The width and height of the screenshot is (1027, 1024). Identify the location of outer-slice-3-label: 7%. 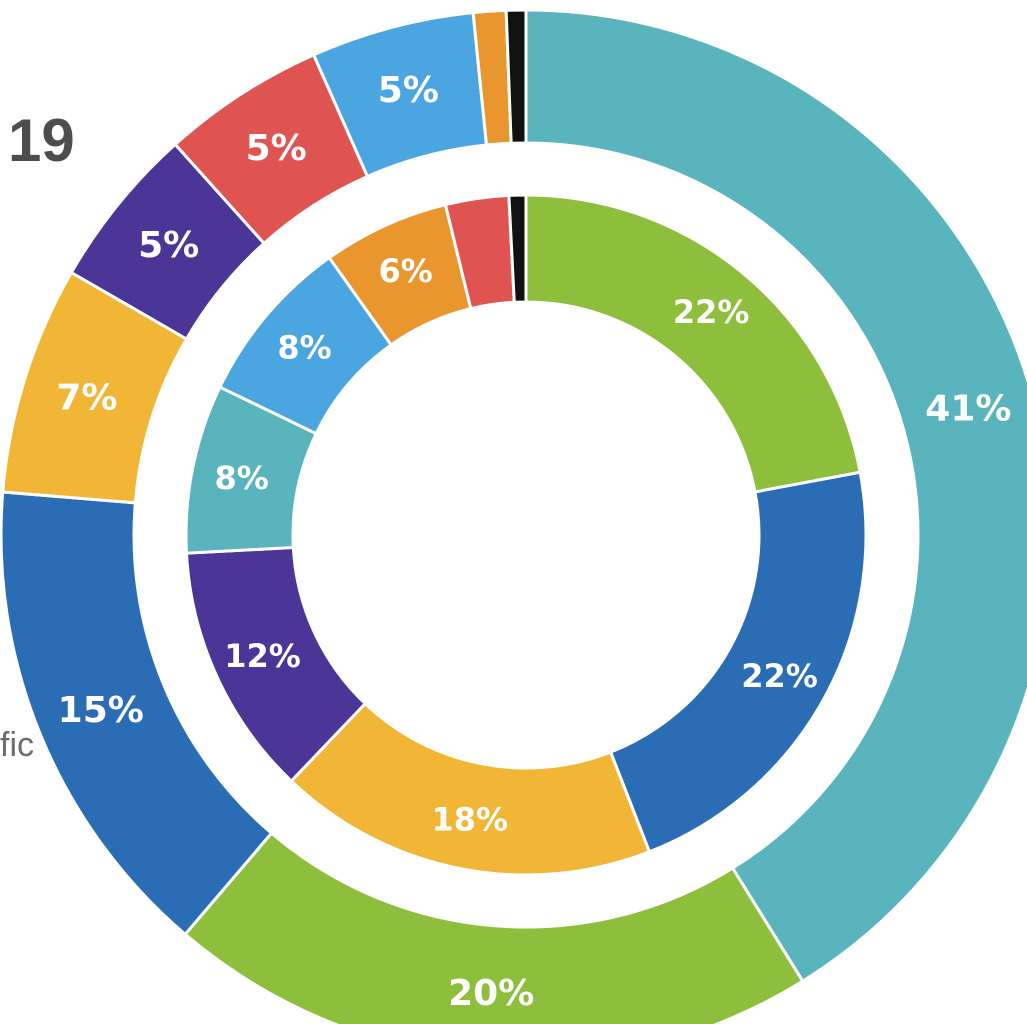
(86, 397).